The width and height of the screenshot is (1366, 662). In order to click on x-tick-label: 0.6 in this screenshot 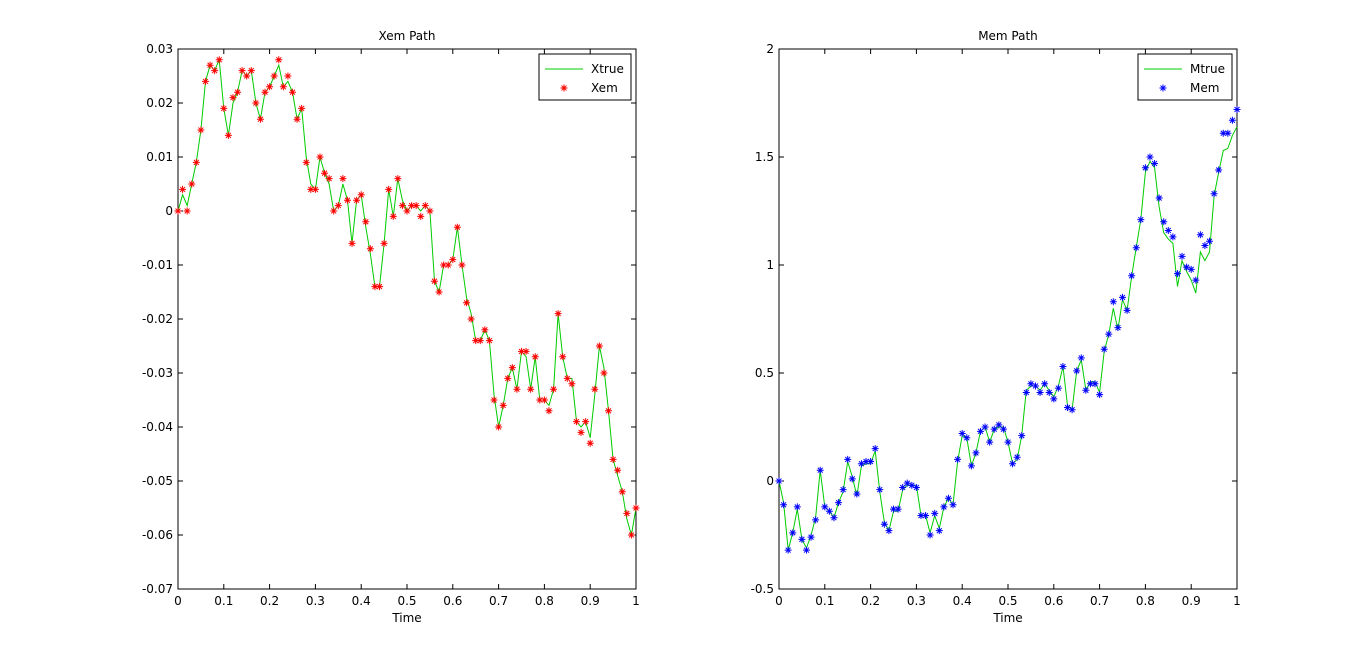, I will do `click(1053, 601)`.